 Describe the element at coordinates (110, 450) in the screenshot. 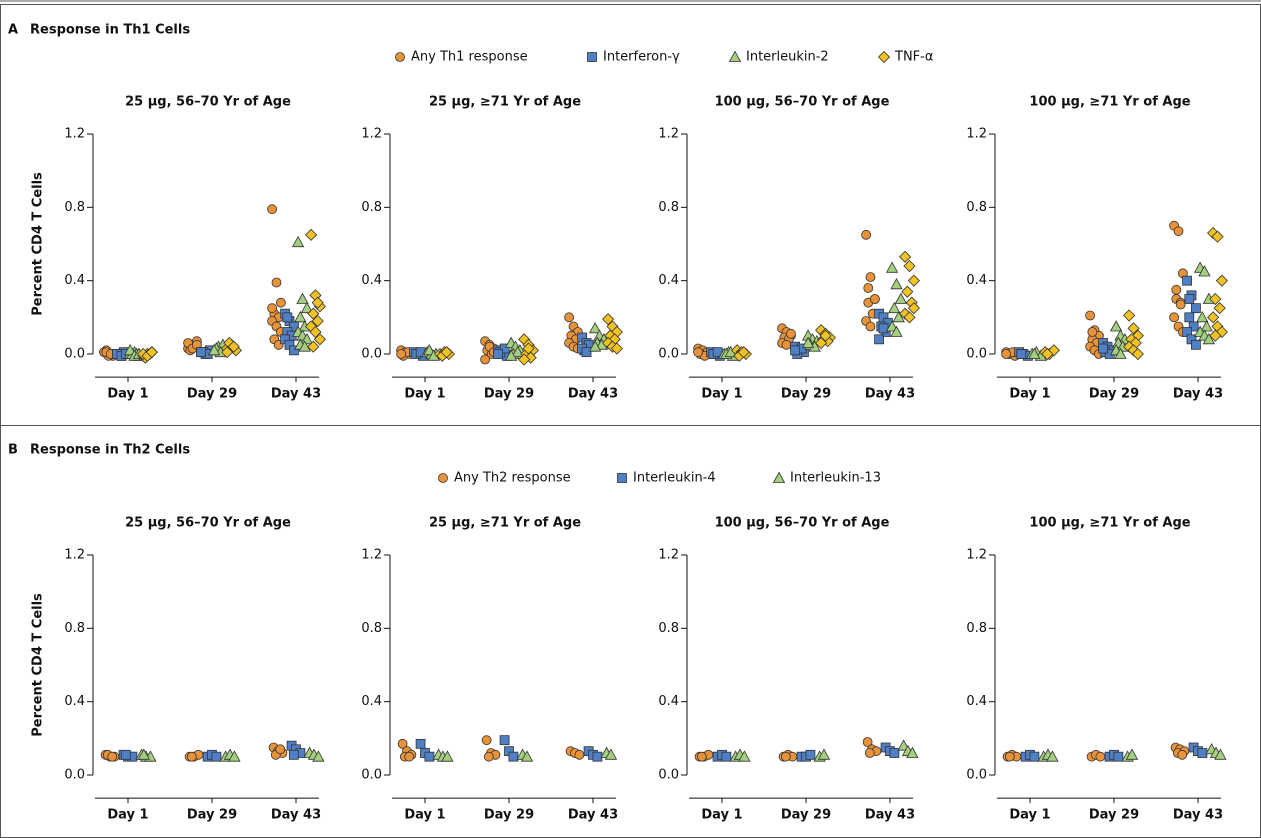

I see `panel-title: Response in Th2 Cells` at that location.